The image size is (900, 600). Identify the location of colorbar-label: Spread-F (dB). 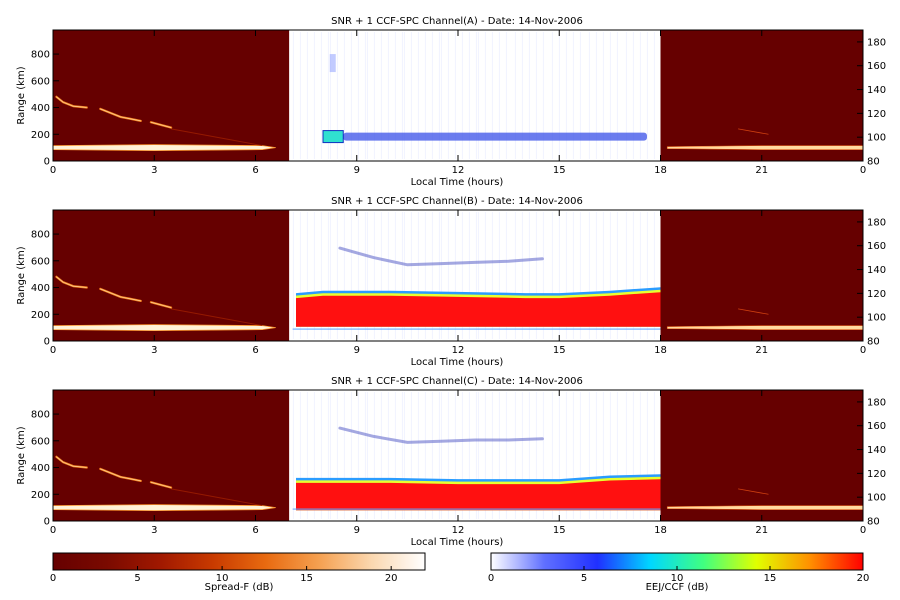
(239, 587).